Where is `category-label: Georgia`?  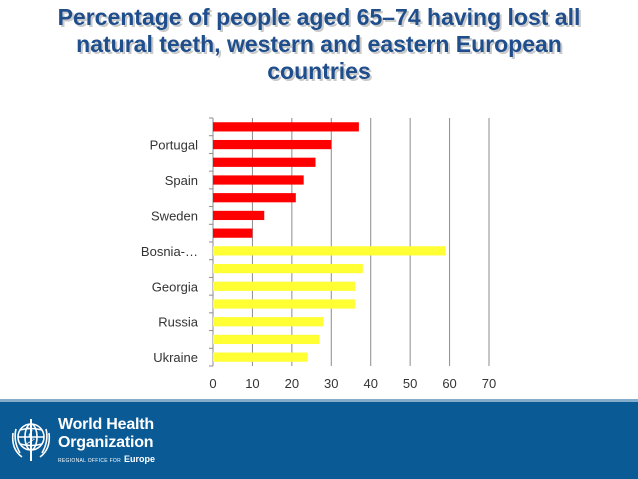 category-label: Georgia is located at coordinates (175, 286).